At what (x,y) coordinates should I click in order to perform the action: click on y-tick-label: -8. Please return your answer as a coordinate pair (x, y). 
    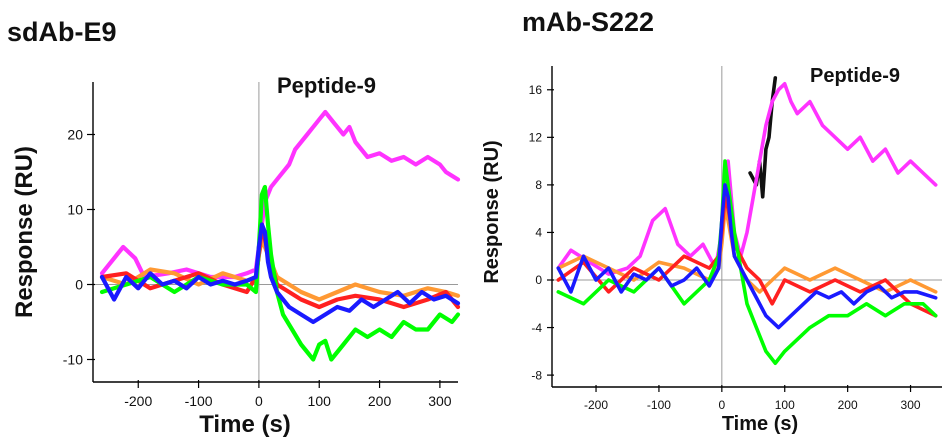
    Looking at the image, I should click on (536, 375).